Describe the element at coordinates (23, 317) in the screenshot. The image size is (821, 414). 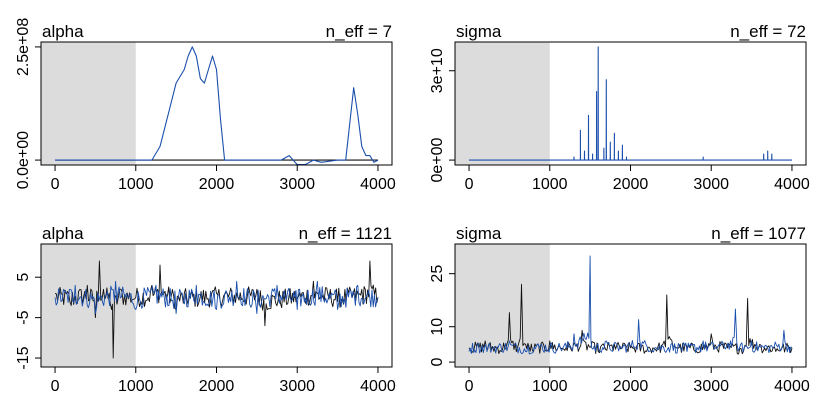
I see `y-tick-label: -5` at that location.